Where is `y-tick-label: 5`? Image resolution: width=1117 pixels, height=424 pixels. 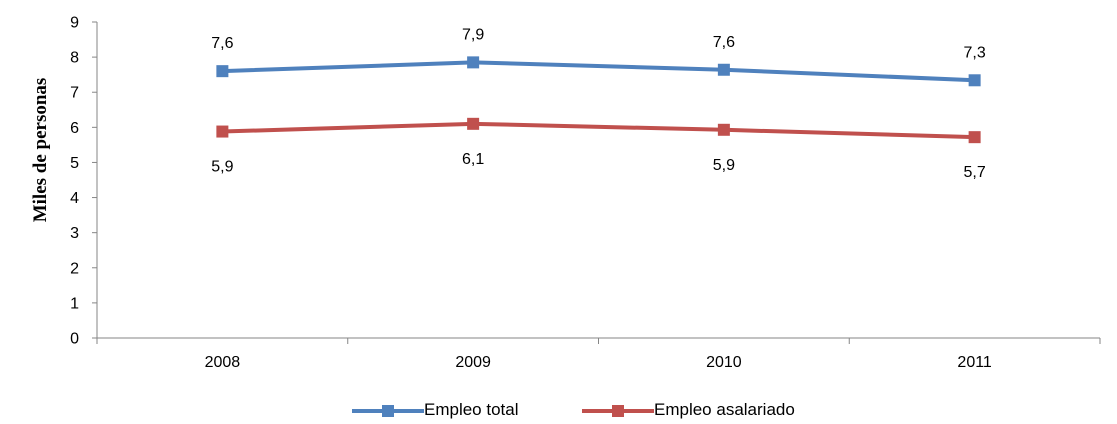
y-tick-label: 5 is located at coordinates (74, 163).